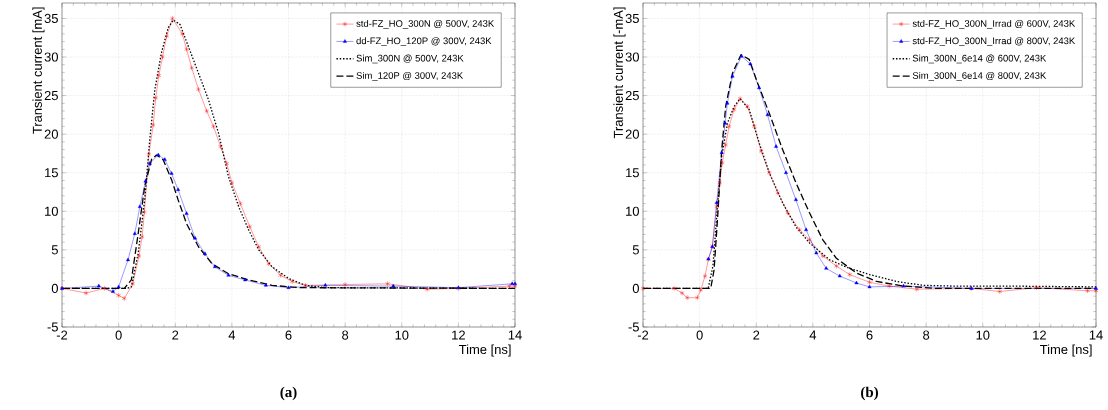 The height and width of the screenshot is (410, 1108). Describe the element at coordinates (425, 24) in the screenshot. I see `legend-label: std-FZ_HO_300N @ 500V, 243K` at that location.